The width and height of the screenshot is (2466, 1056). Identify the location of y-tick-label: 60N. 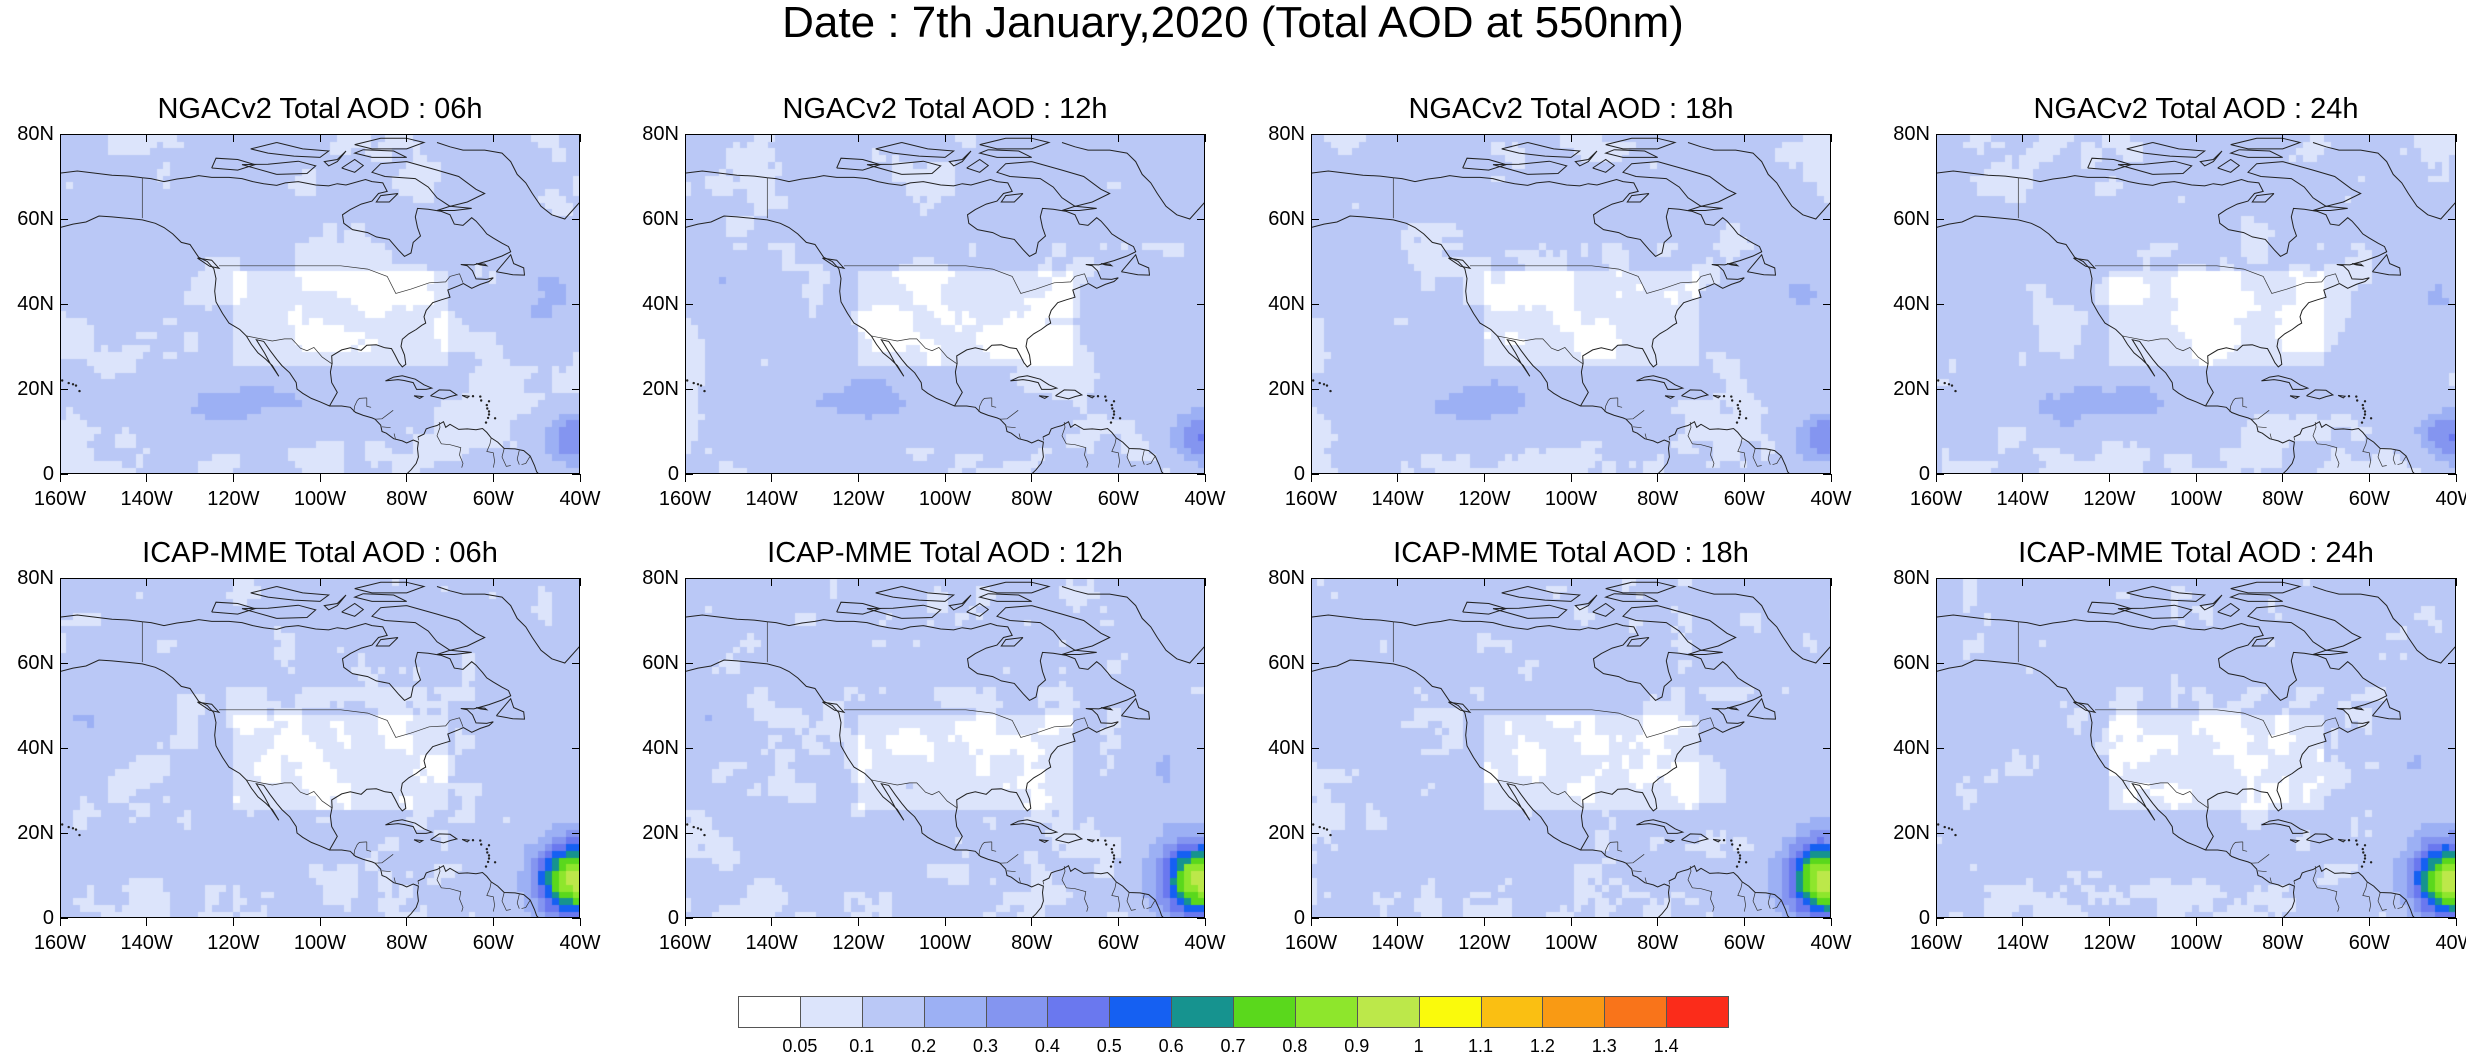
(1286, 219).